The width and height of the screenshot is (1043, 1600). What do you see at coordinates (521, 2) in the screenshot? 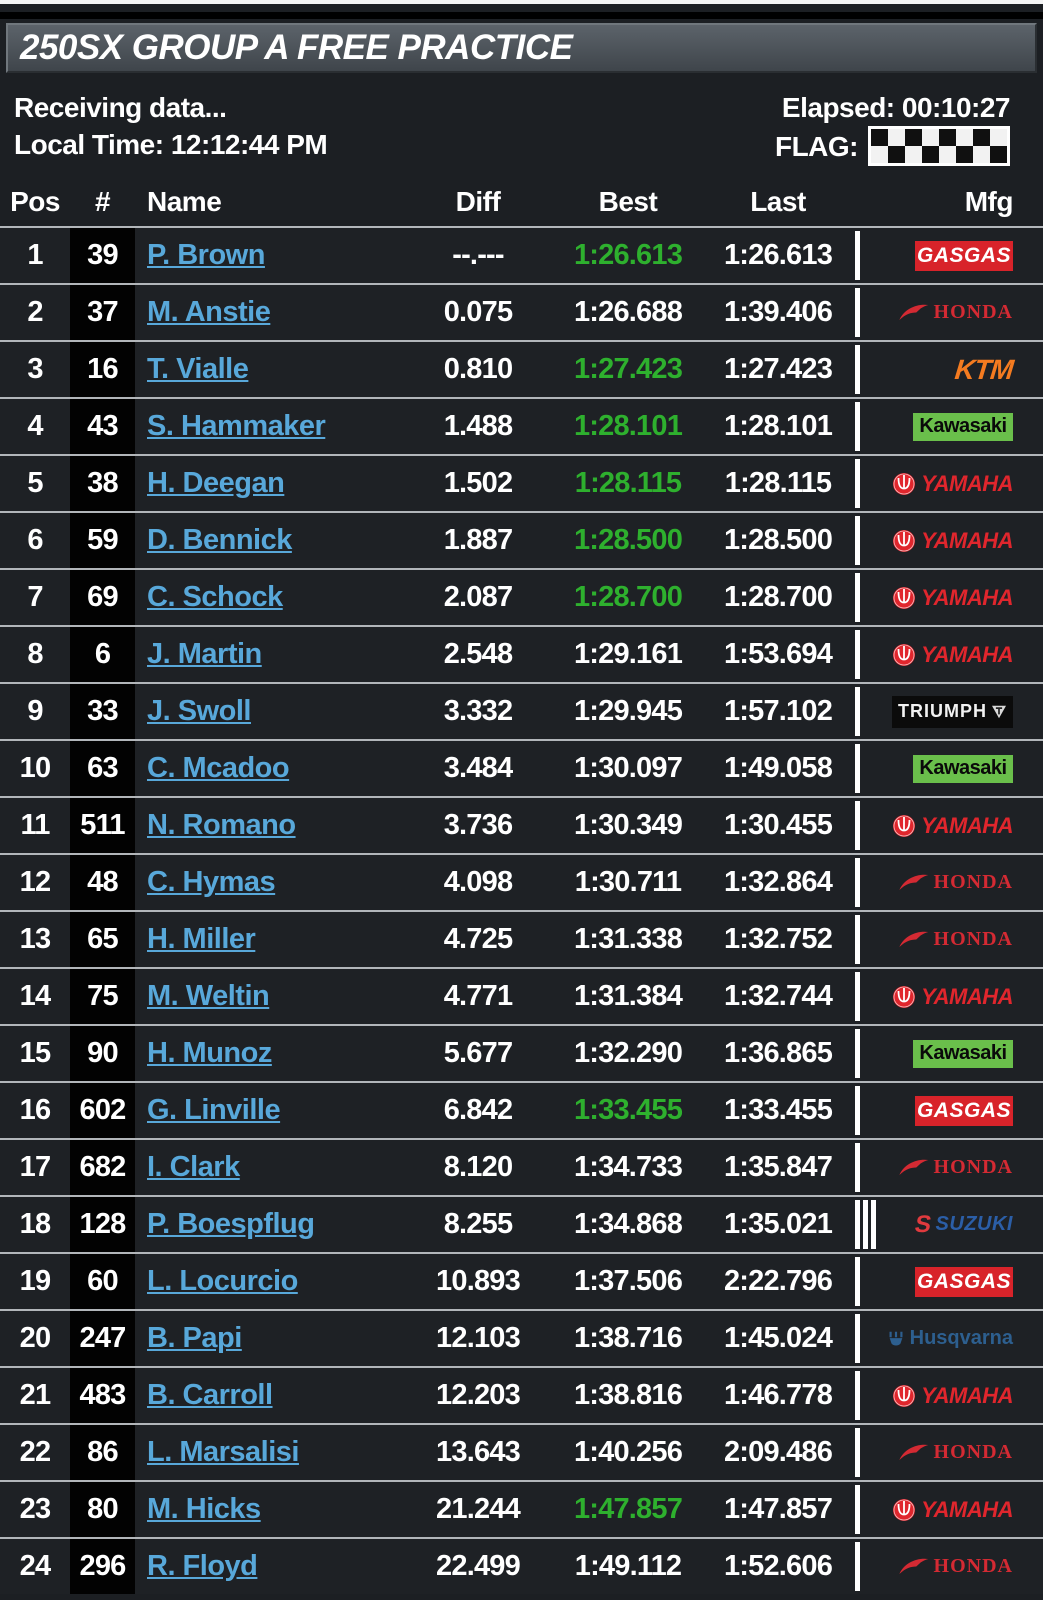
I see `top-edge-strip` at bounding box center [521, 2].